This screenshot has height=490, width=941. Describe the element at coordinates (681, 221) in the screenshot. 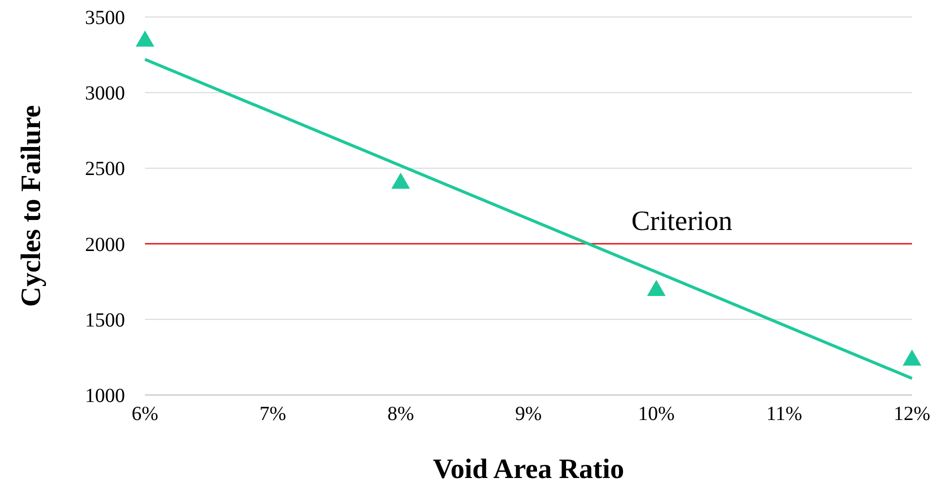

I see `ref-line-label: Criterion` at that location.